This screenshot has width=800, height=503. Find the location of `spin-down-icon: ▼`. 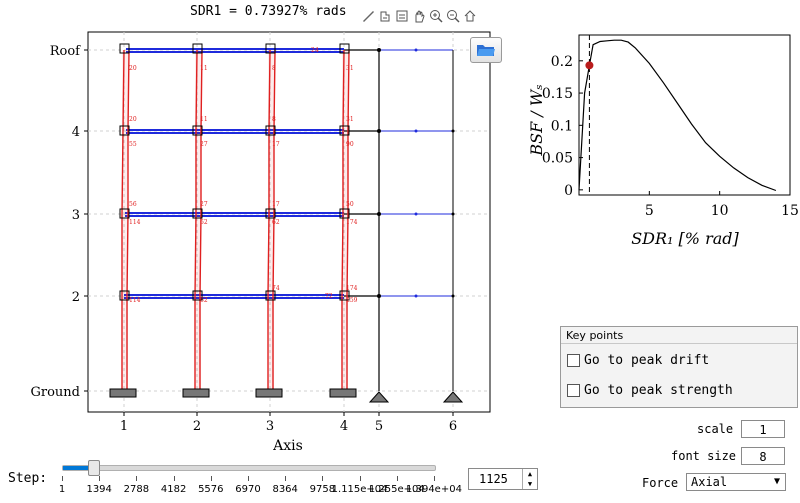

spin-down-icon: ▼ is located at coordinates (530, 484).